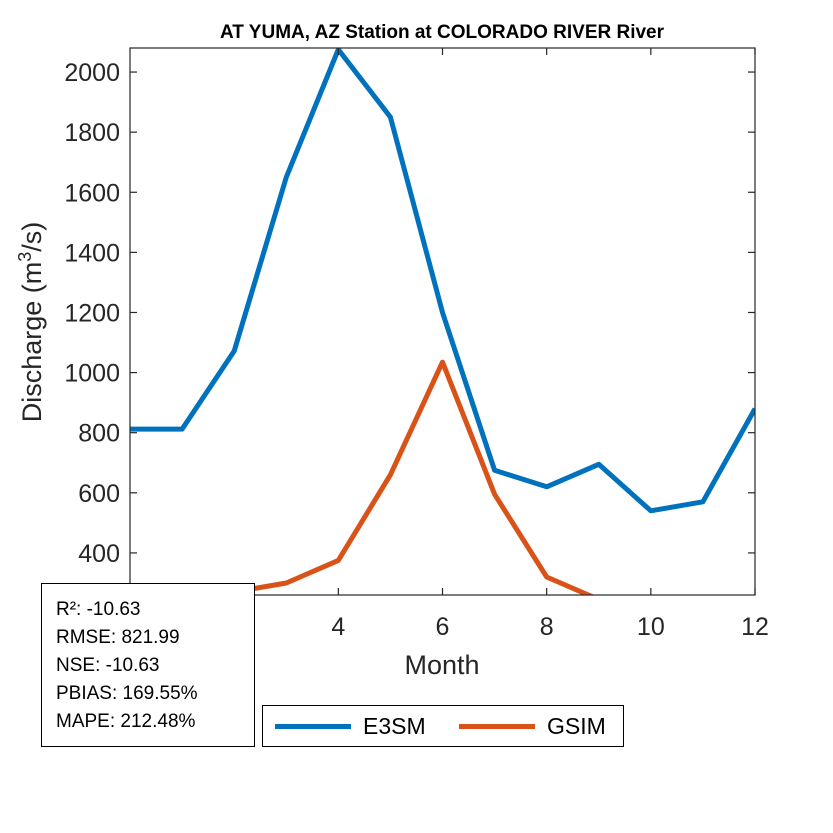  I want to click on y-axis-label-tail: /s), so click(32, 237).